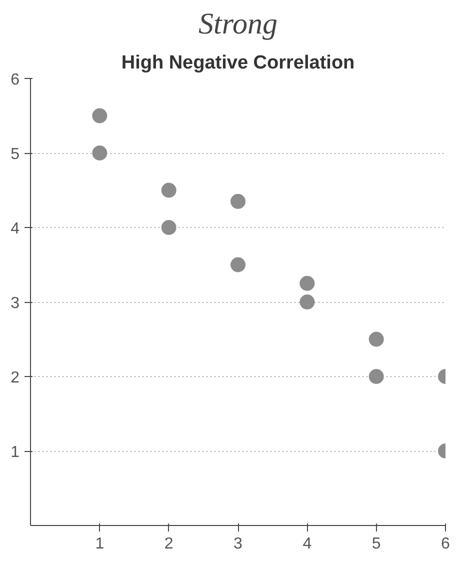 Image resolution: width=475 pixels, height=573 pixels. I want to click on y-tick-label: 3, so click(15, 303).